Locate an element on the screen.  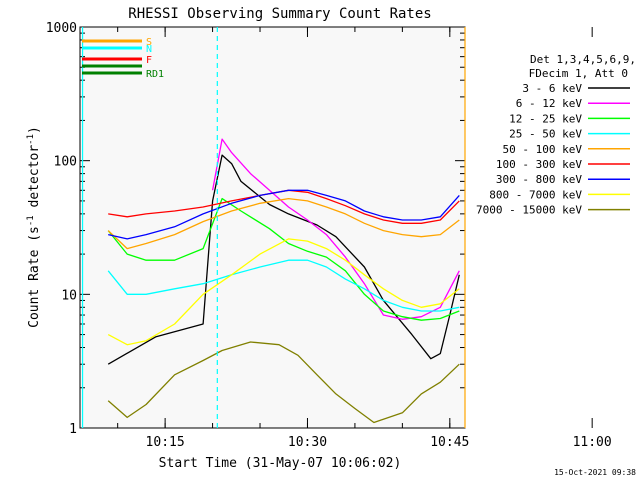
legend-header: FDecim 1, Att 0 is located at coordinates (578, 73).